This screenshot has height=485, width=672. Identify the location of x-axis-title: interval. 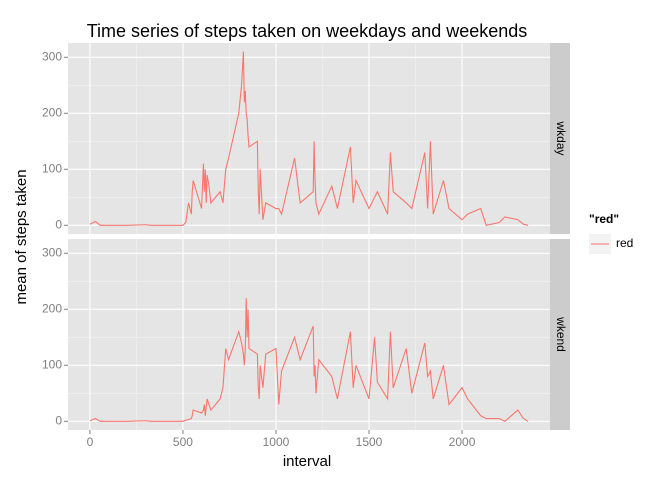
(307, 461).